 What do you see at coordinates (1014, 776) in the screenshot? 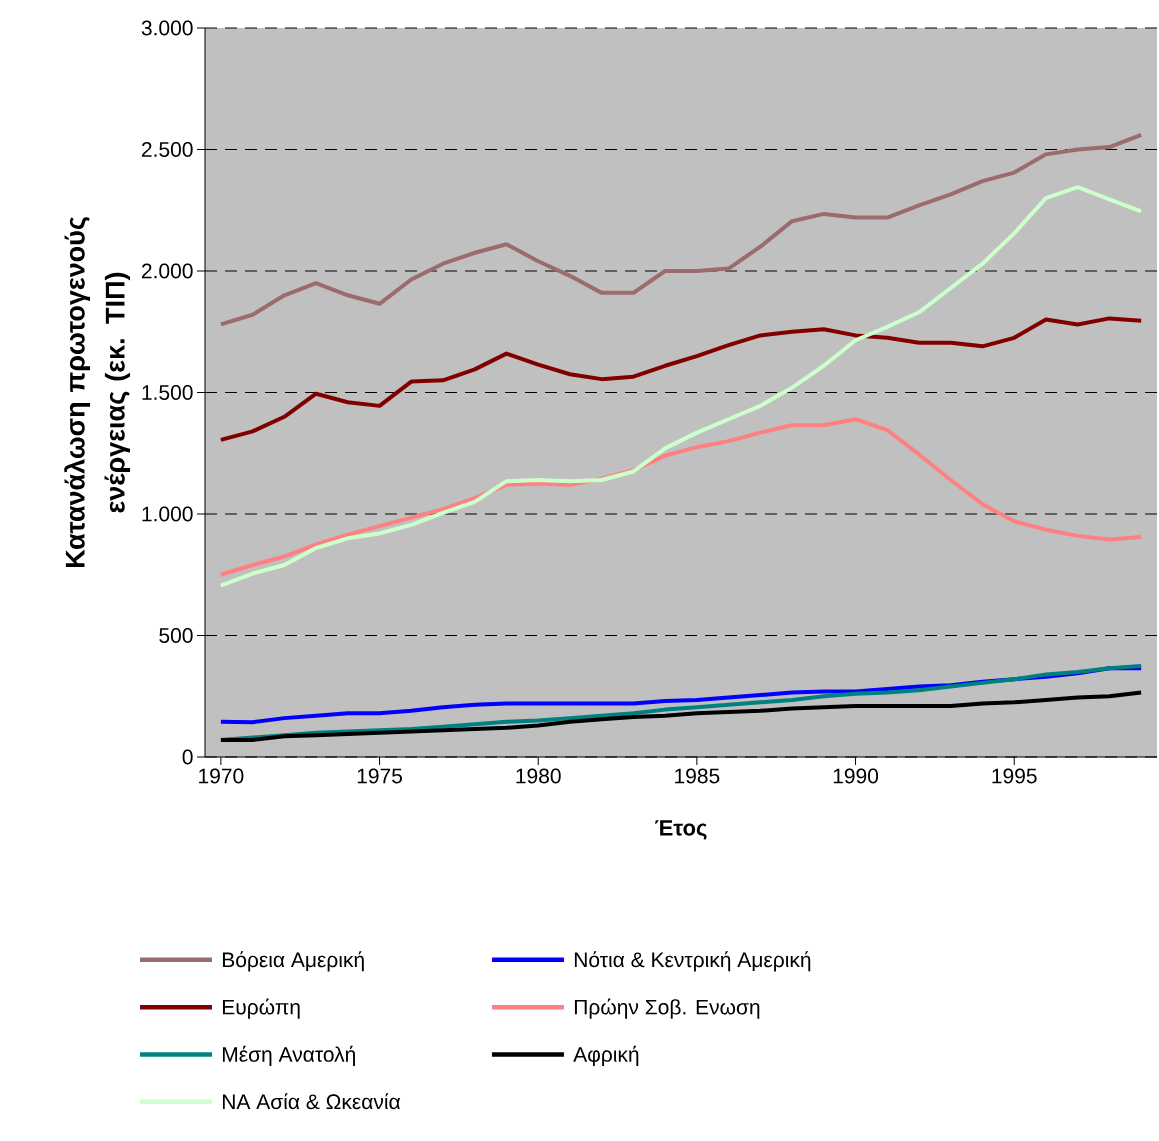
I see `x-tick-label: 1995` at bounding box center [1014, 776].